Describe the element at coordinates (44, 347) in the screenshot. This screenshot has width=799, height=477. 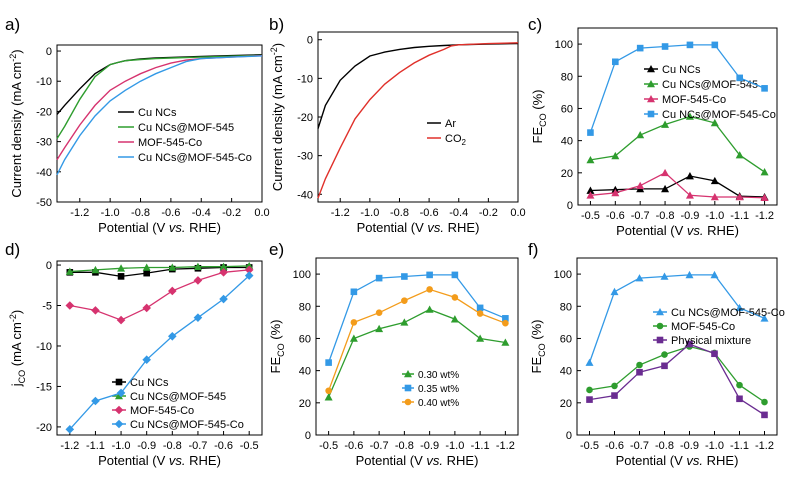
I see `y-tick-label: -10` at that location.